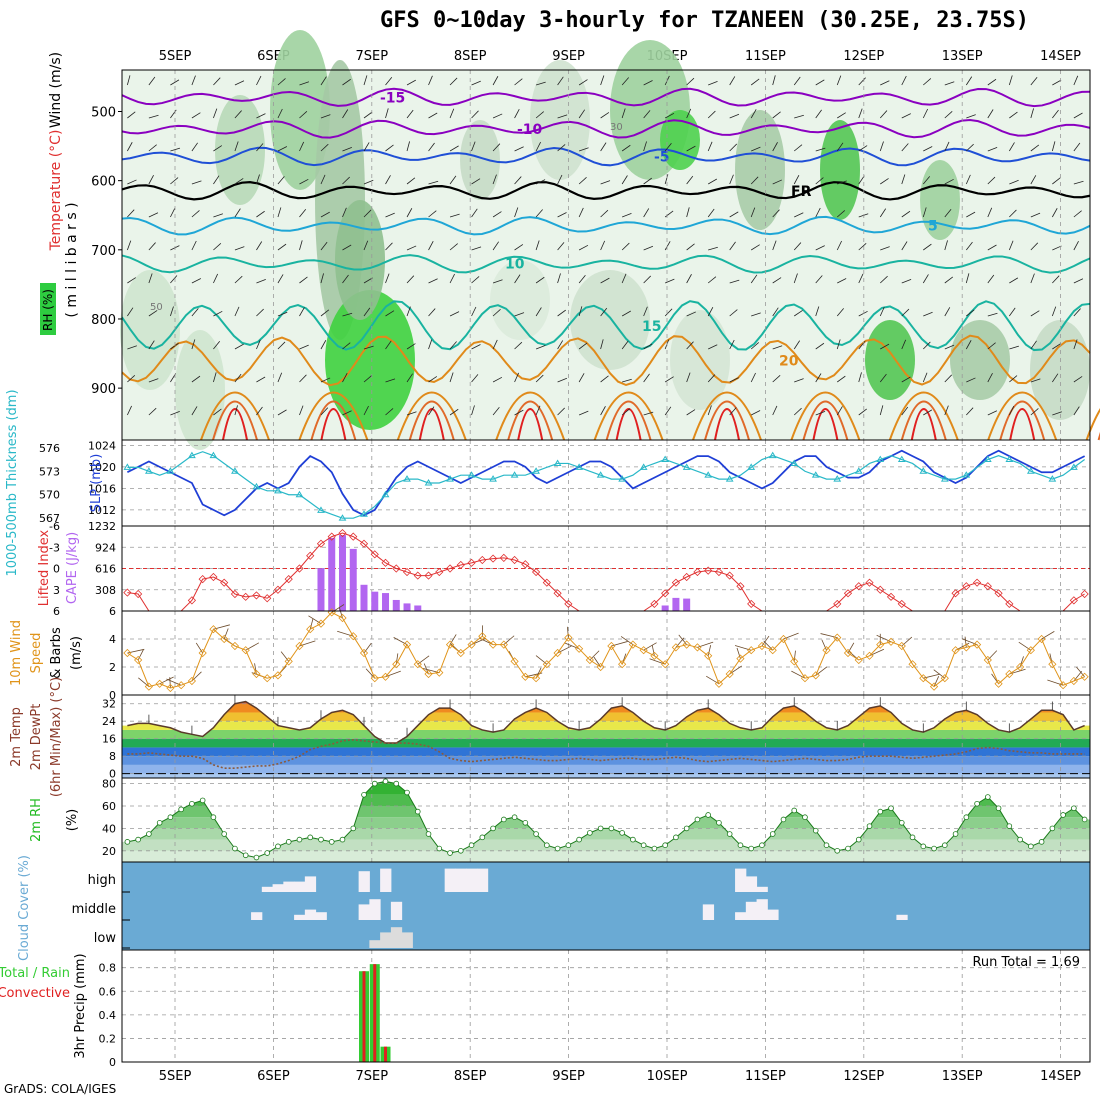  Describe the element at coordinates (863, 56) in the screenshot. I see `top-day-label: 12SEP` at that location.